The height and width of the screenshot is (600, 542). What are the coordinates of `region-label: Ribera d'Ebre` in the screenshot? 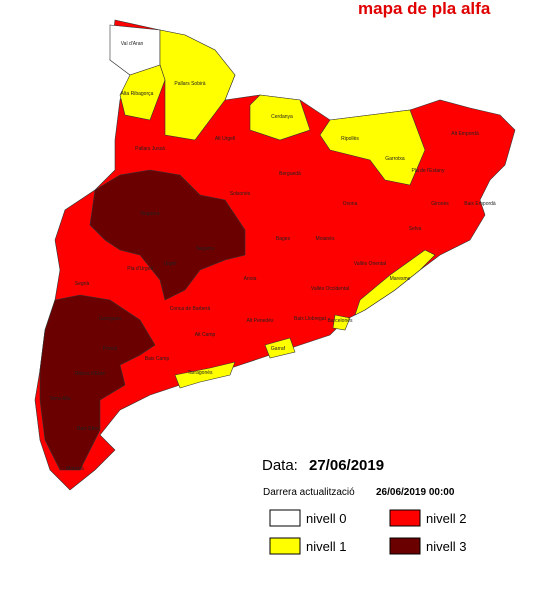 It's located at (90, 374).